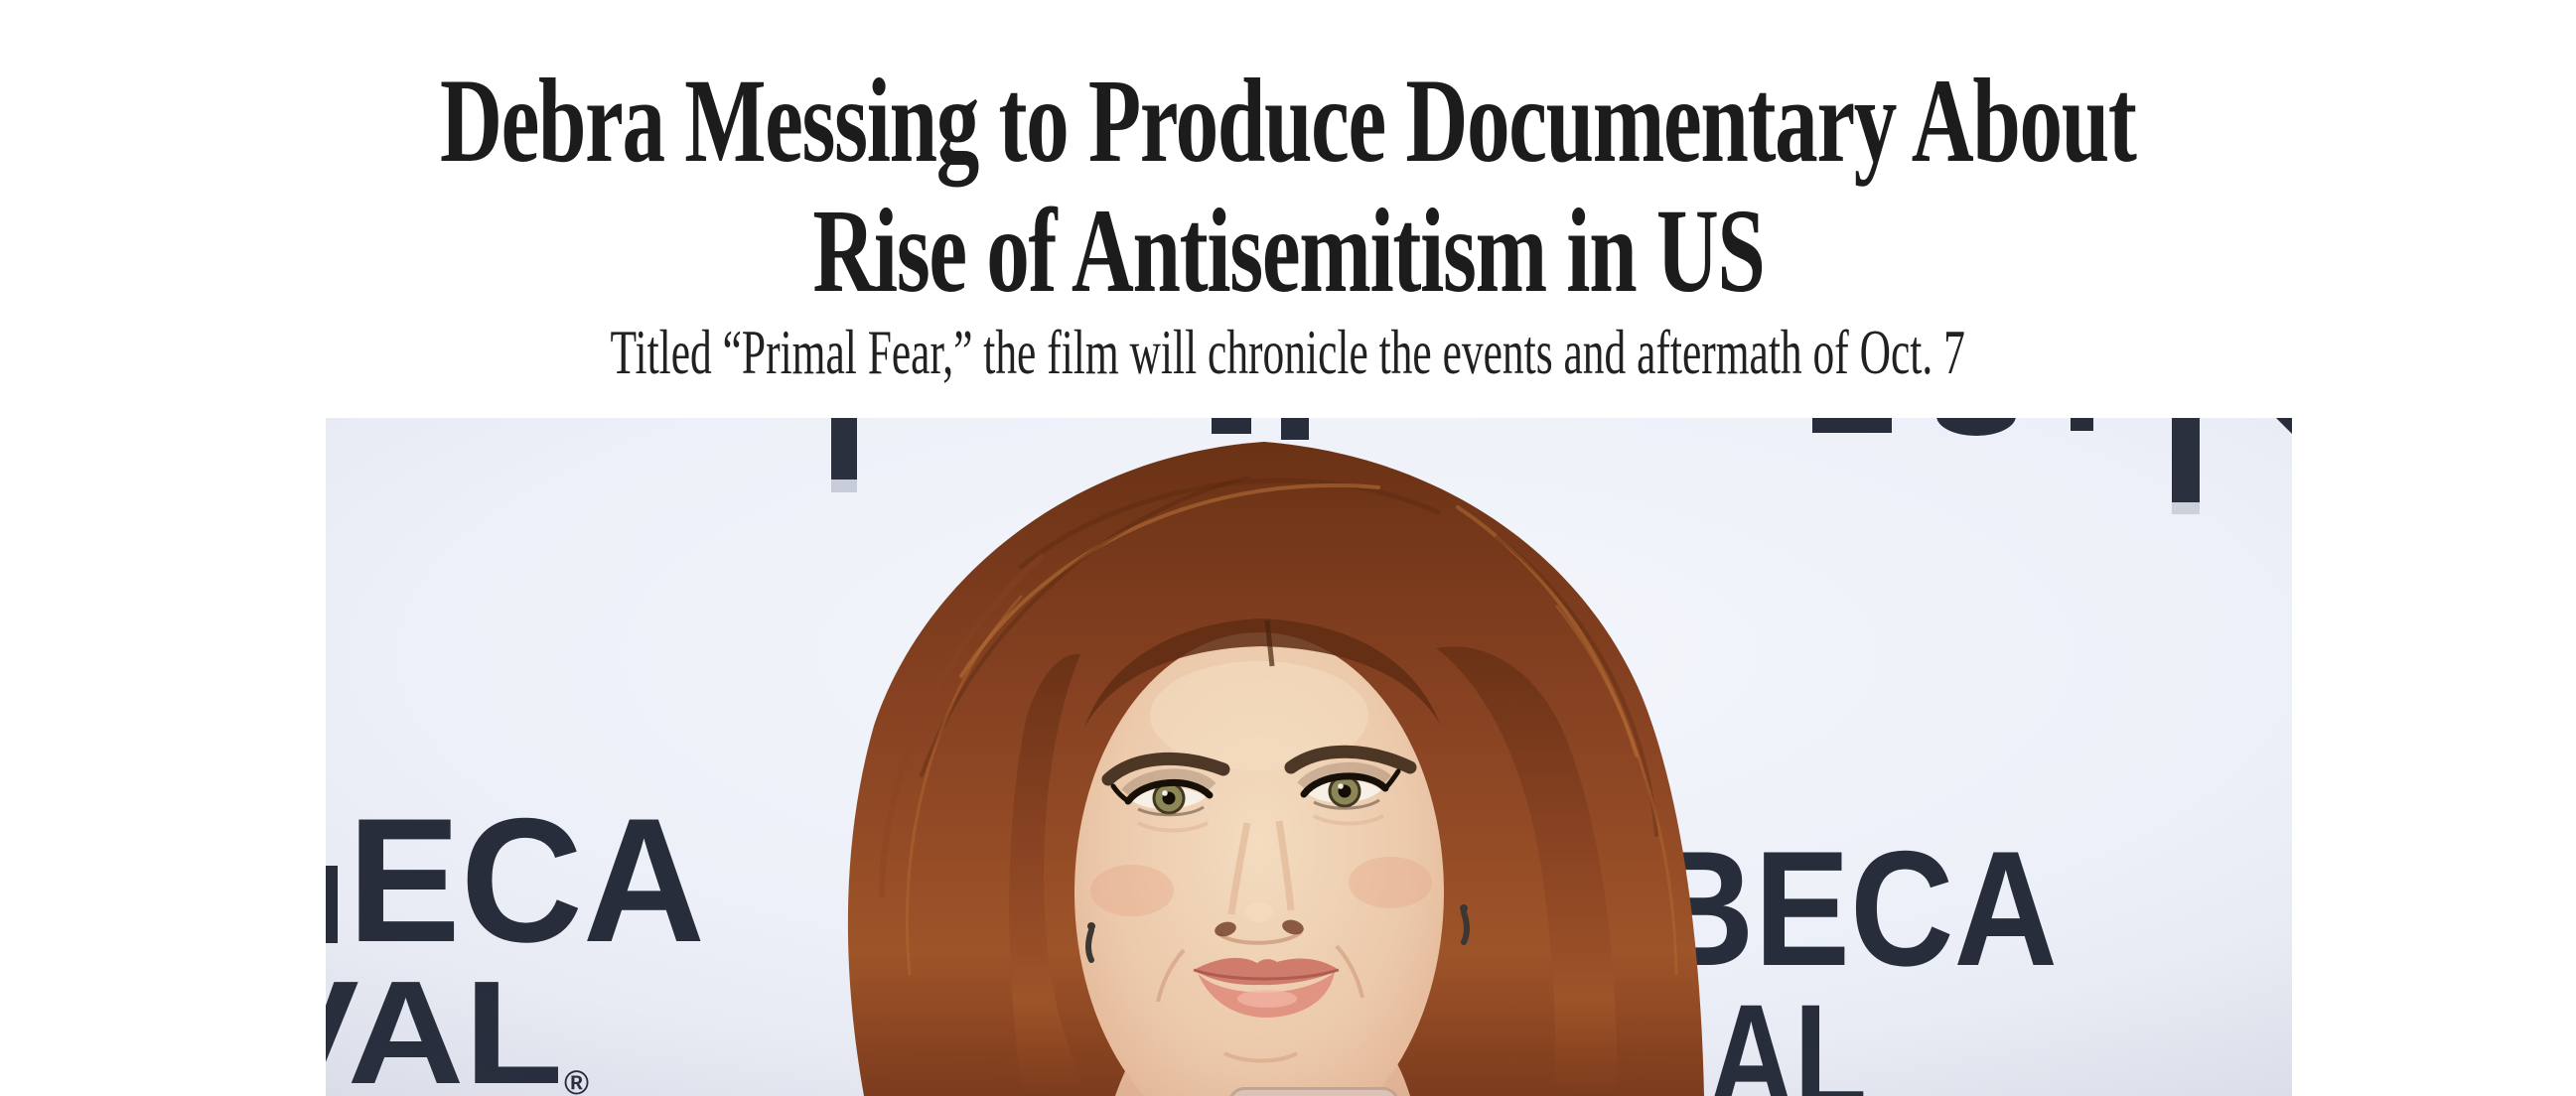 This screenshot has height=1096, width=2576. What do you see at coordinates (1854, 909) in the screenshot?
I see `backdrop-text-right-row1: BECA` at bounding box center [1854, 909].